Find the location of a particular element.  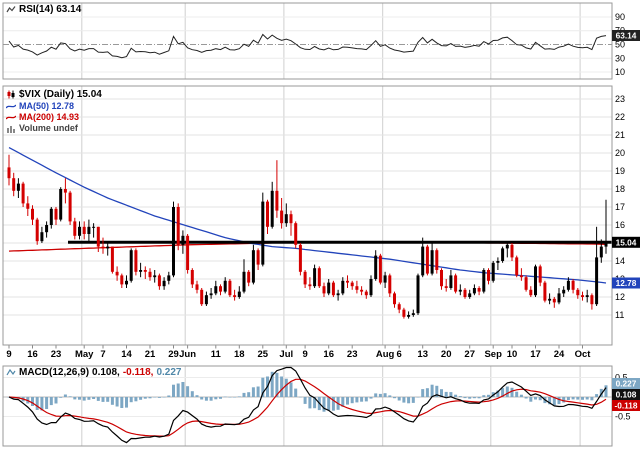

macd-label: MACD(12,26,9) 0.108, -0.118, 0.227 is located at coordinates (93, 372).